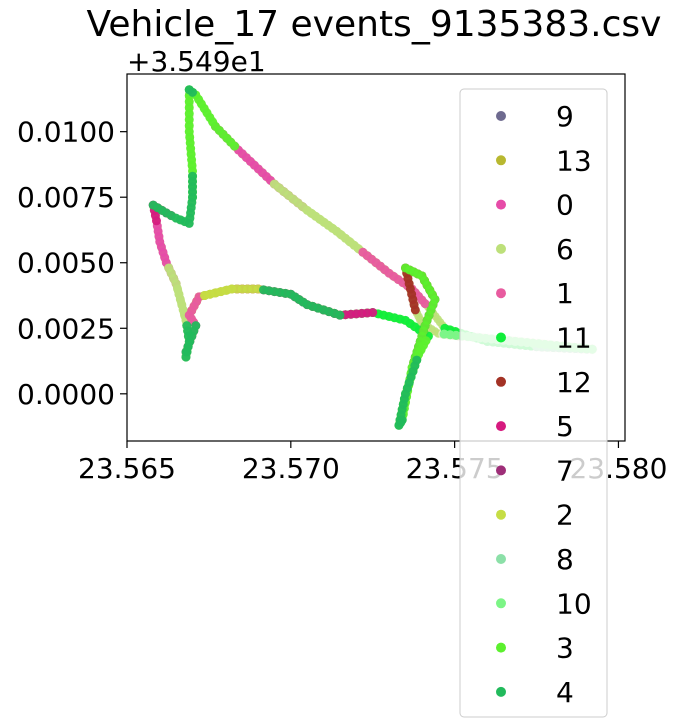  What do you see at coordinates (565, 116) in the screenshot?
I see `legend-label: 9` at bounding box center [565, 116].